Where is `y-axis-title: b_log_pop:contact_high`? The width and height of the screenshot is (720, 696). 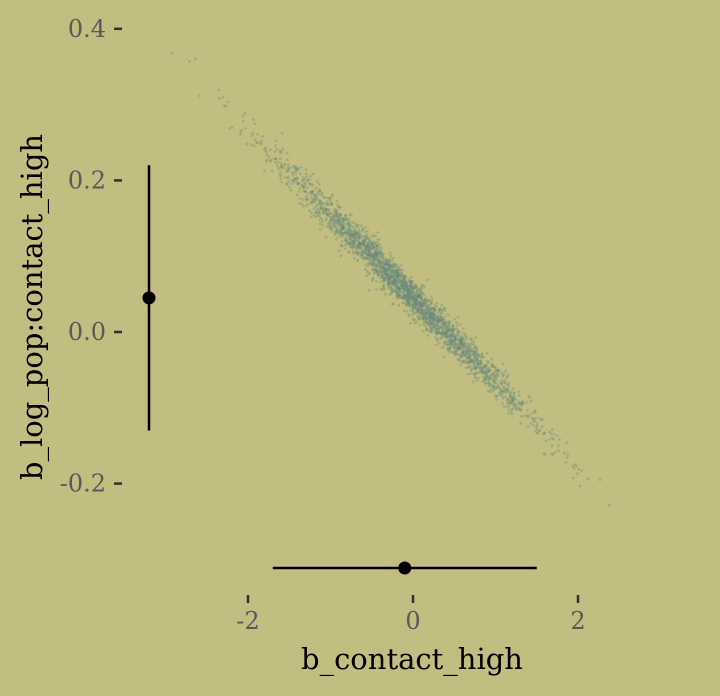 y-axis-title: b_log_pop:contact_high is located at coordinates (32, 307).